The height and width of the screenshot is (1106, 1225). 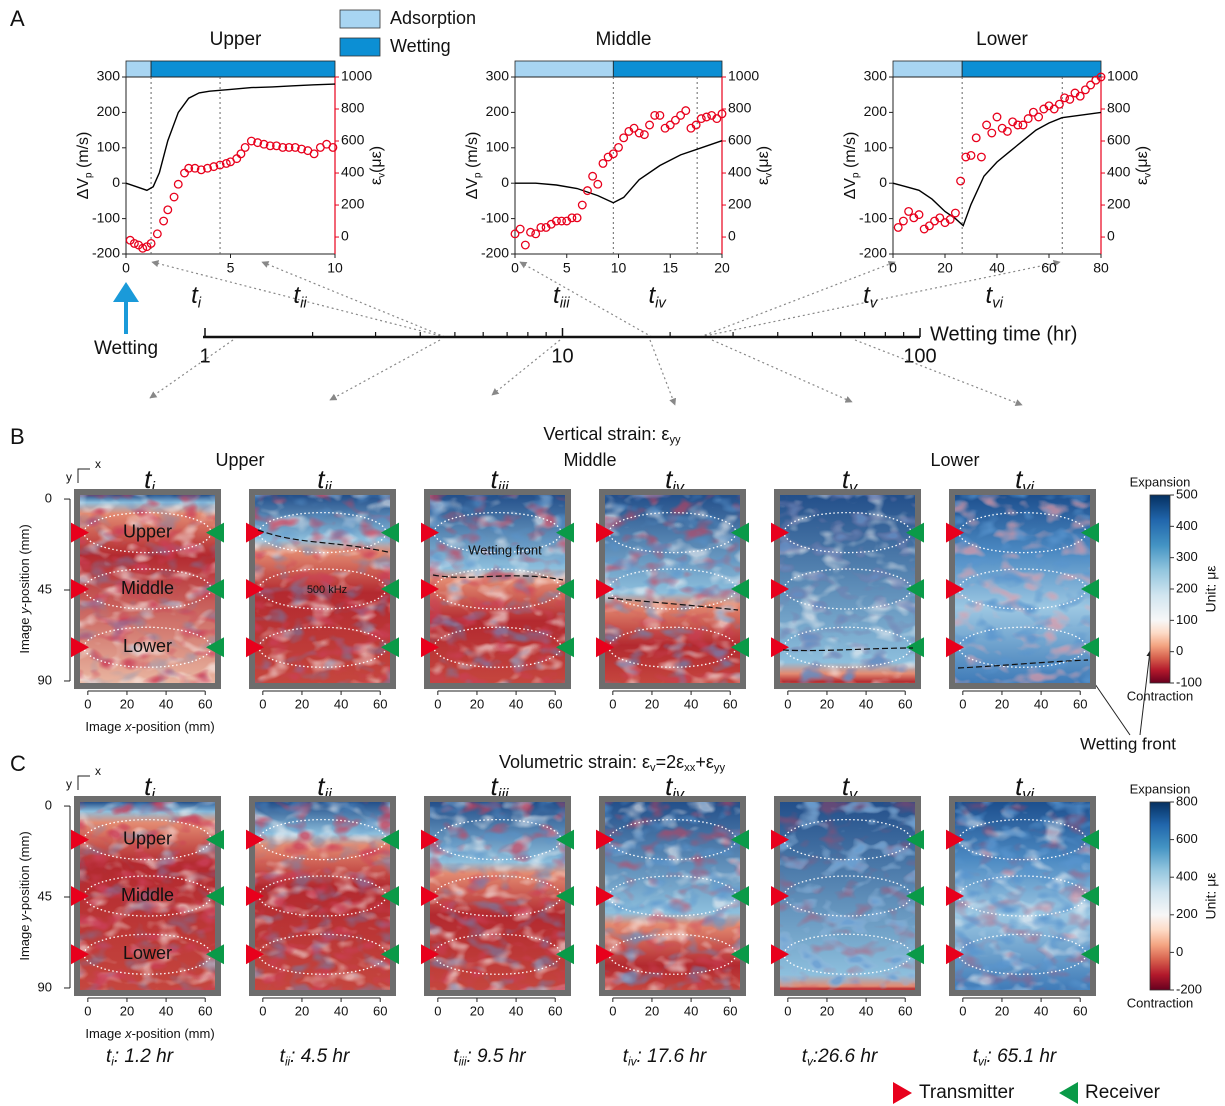 What do you see at coordinates (565, 304) in the screenshot?
I see `subscript: iii` at bounding box center [565, 304].